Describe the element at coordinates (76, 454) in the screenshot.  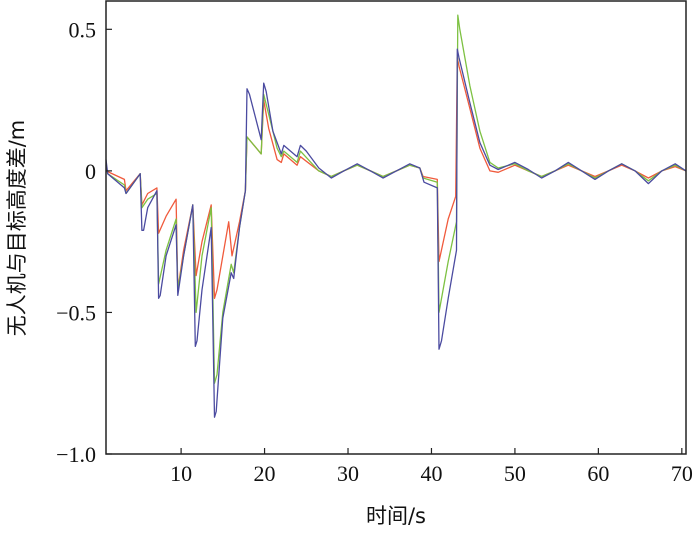
I see `y-tick-label: −1.0` at that location.